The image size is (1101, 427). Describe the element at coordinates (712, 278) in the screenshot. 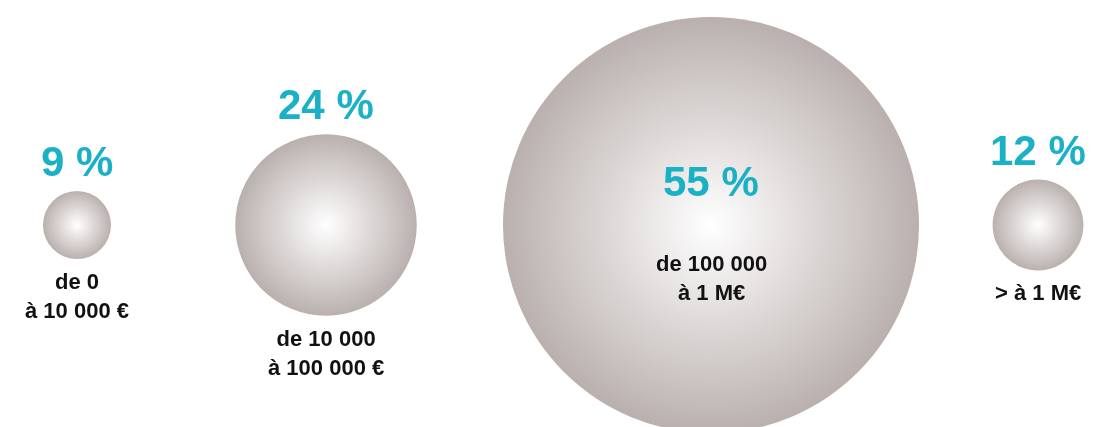

I see `category-label: de 100 000 à 1 M€` at that location.